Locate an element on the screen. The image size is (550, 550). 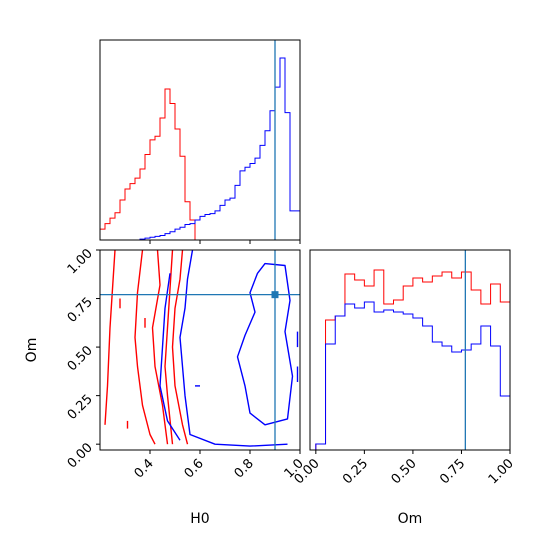
joint-ytick-label-4: 1.00 is located at coordinates (80, 261).